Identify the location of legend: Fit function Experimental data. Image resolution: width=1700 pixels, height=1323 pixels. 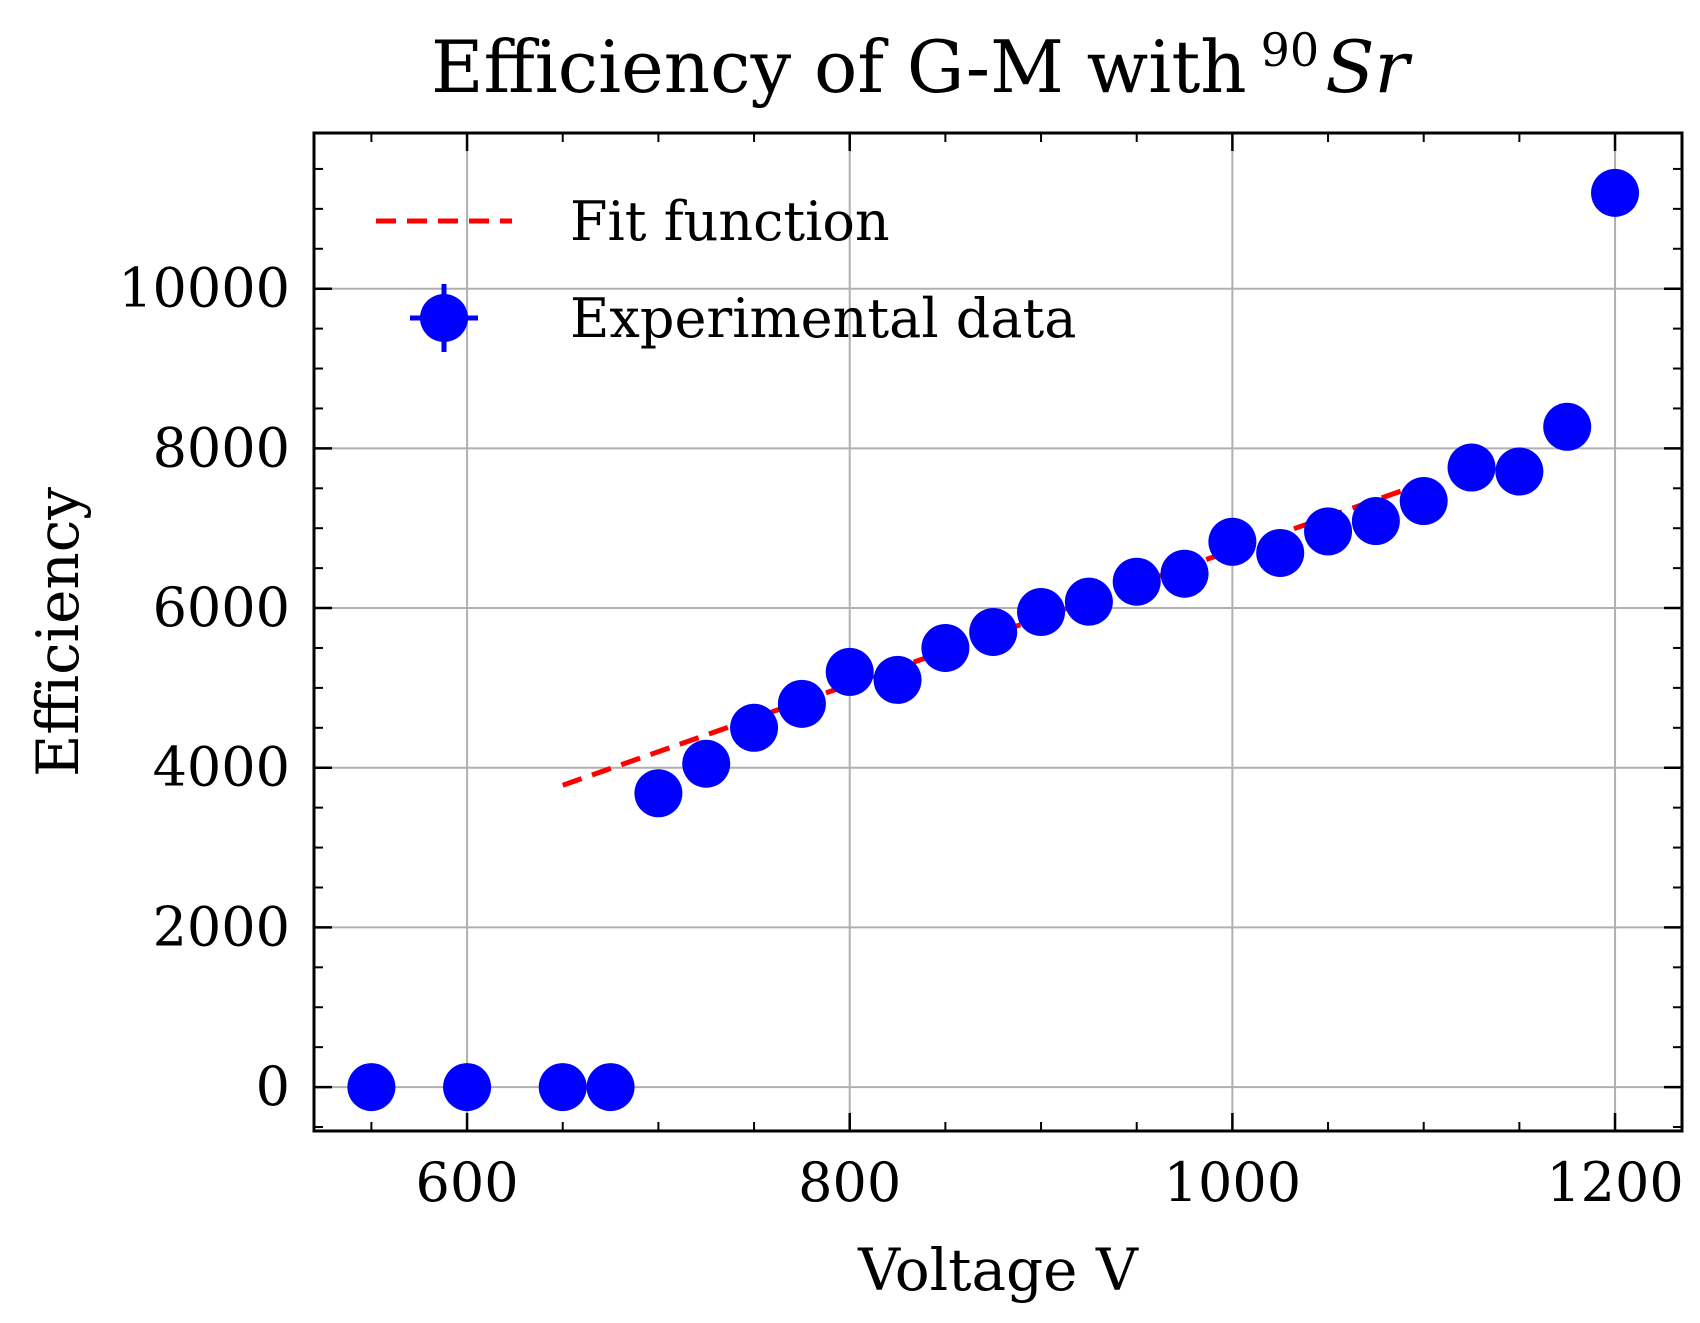
(726, 271).